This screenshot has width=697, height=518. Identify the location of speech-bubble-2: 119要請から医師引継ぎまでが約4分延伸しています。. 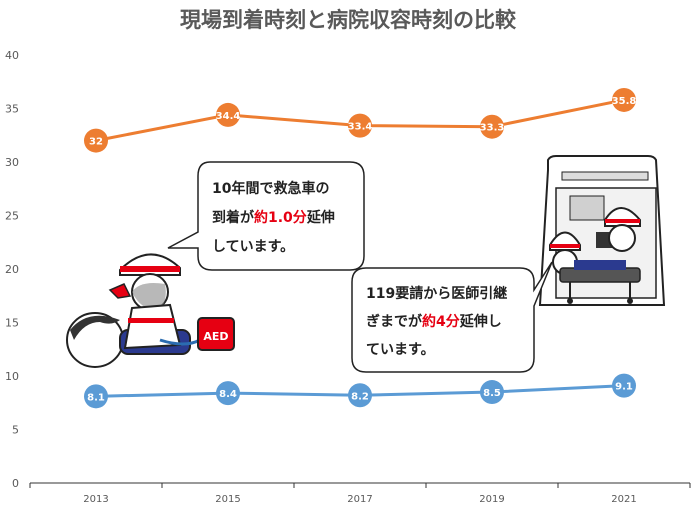
(452, 317).